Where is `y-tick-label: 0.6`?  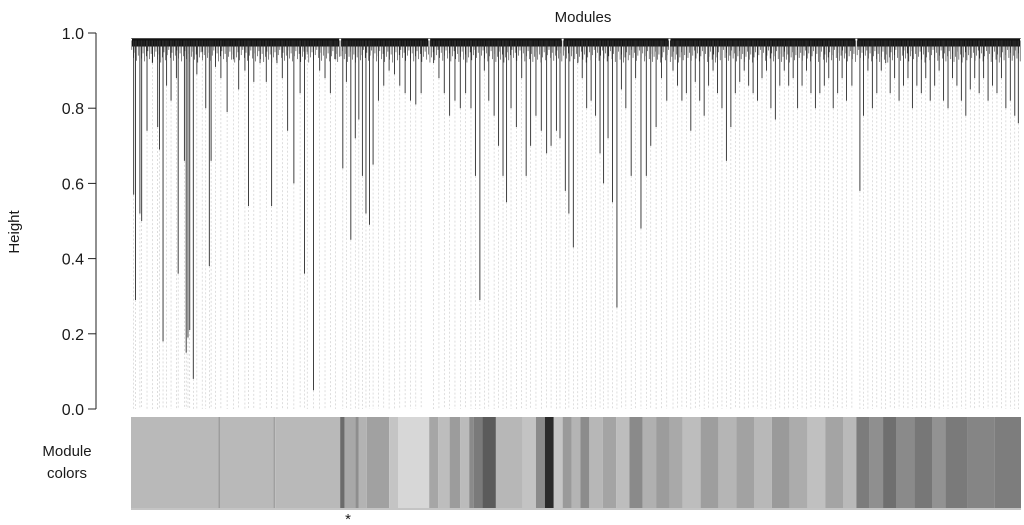 y-tick-label: 0.6 is located at coordinates (73, 184).